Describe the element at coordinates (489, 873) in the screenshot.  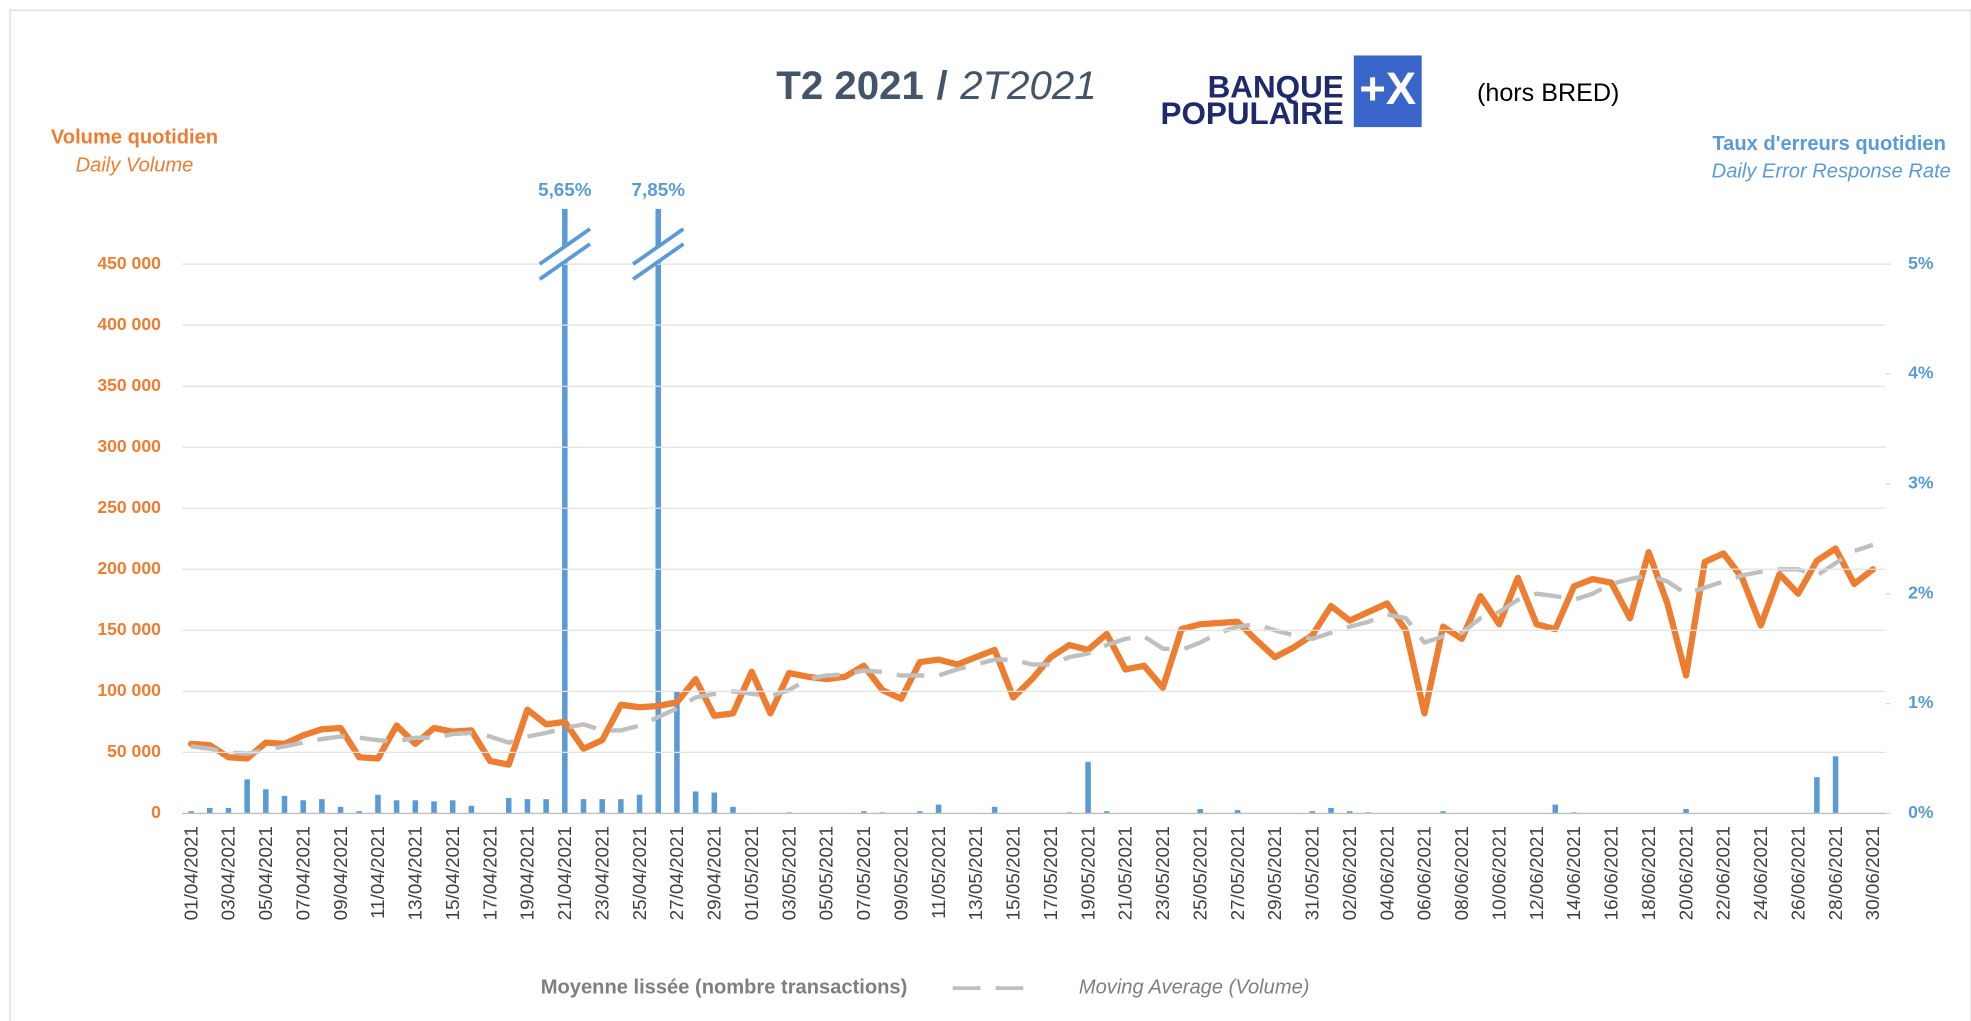
I see `x-tick-label: 17/04/2021` at that location.